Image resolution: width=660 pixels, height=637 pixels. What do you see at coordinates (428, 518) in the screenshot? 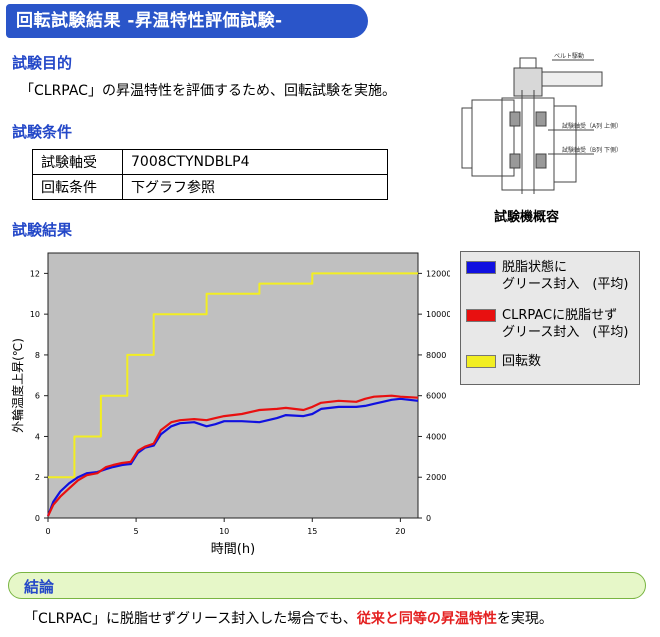
I see `y2-tick-label: 0` at bounding box center [428, 518].